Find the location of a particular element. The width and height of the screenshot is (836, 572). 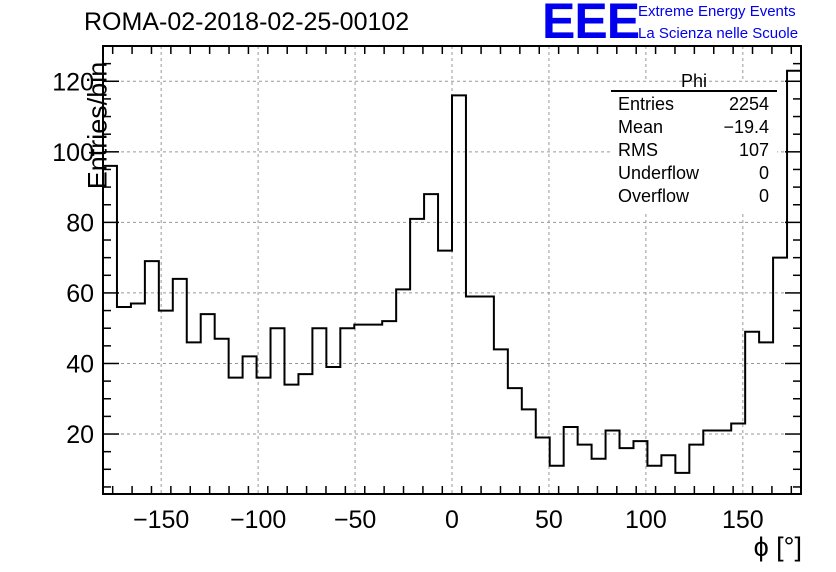

logo-line-2: La Scienza nelle Scuole is located at coordinates (718, 33).